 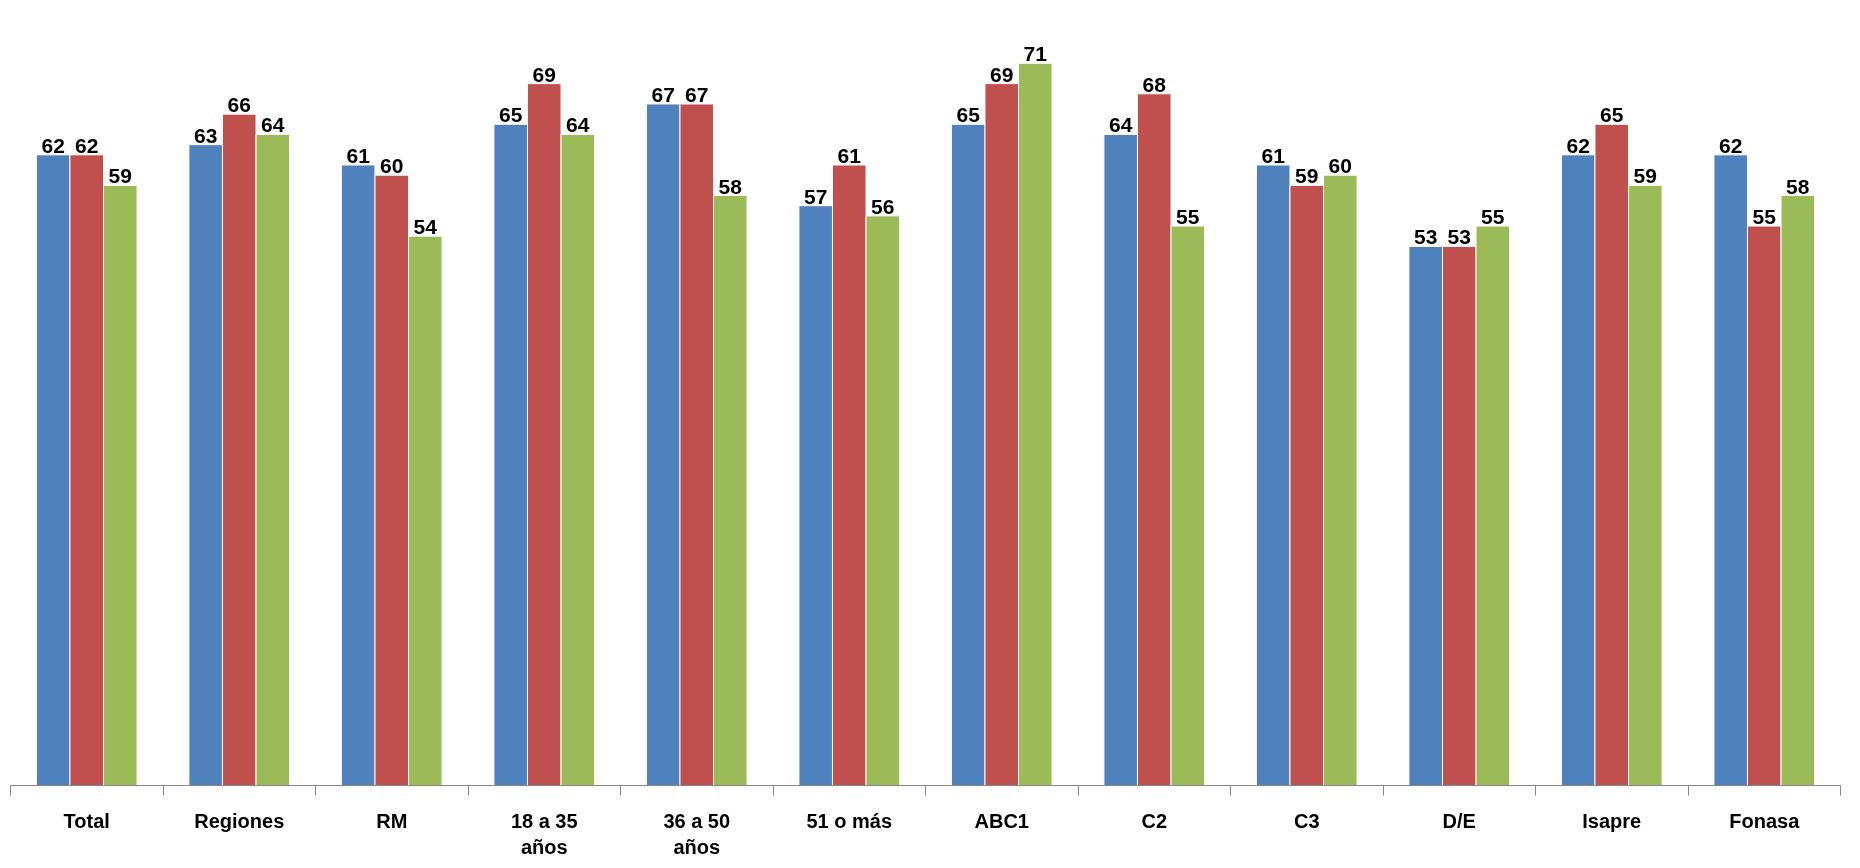 I want to click on x-tick-label: Total, so click(x=86, y=820).